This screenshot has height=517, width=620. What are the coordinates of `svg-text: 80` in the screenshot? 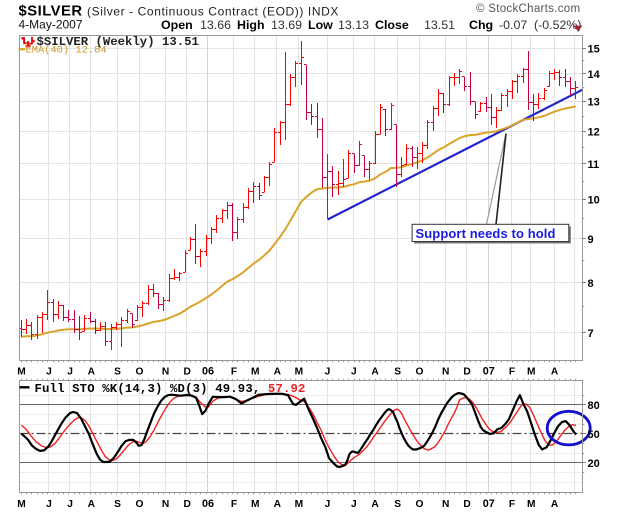 It's located at (594, 406).